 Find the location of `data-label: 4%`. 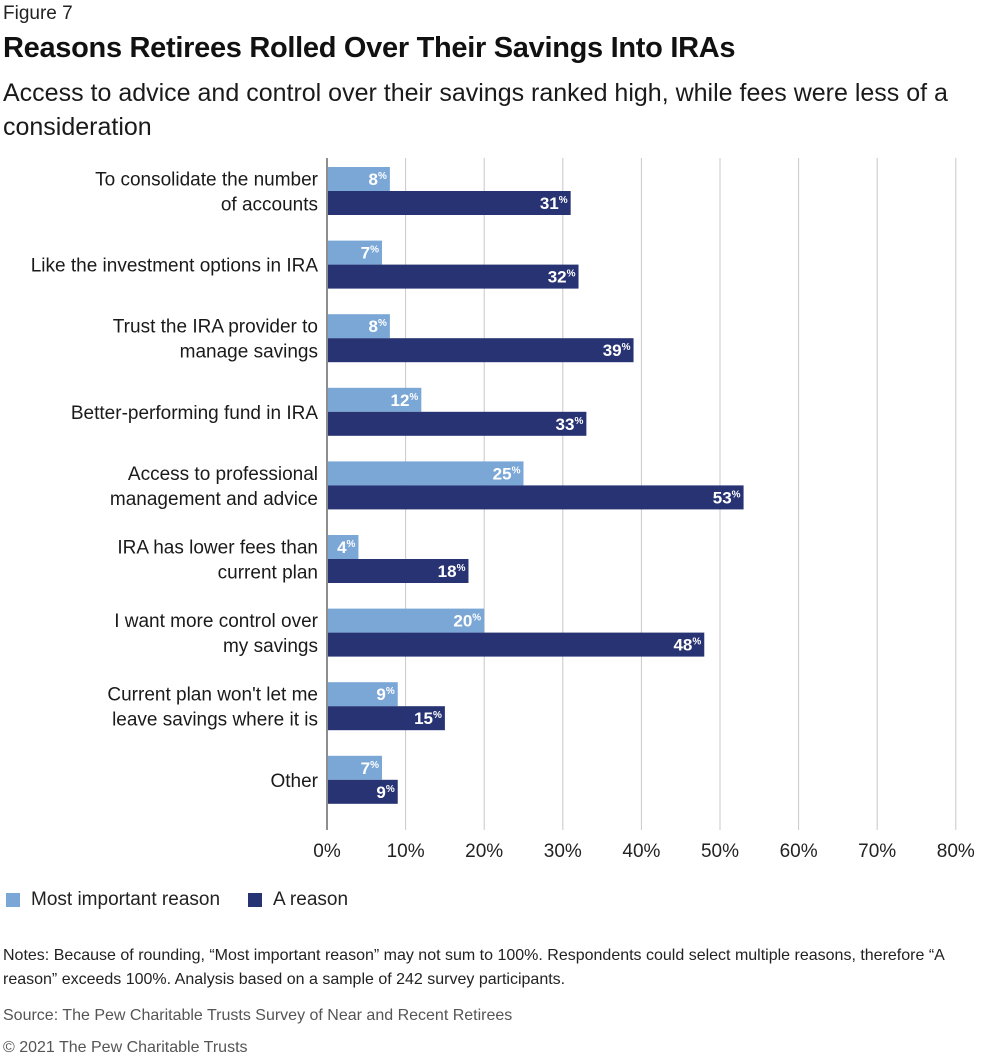

data-label: 4% is located at coordinates (346, 547).